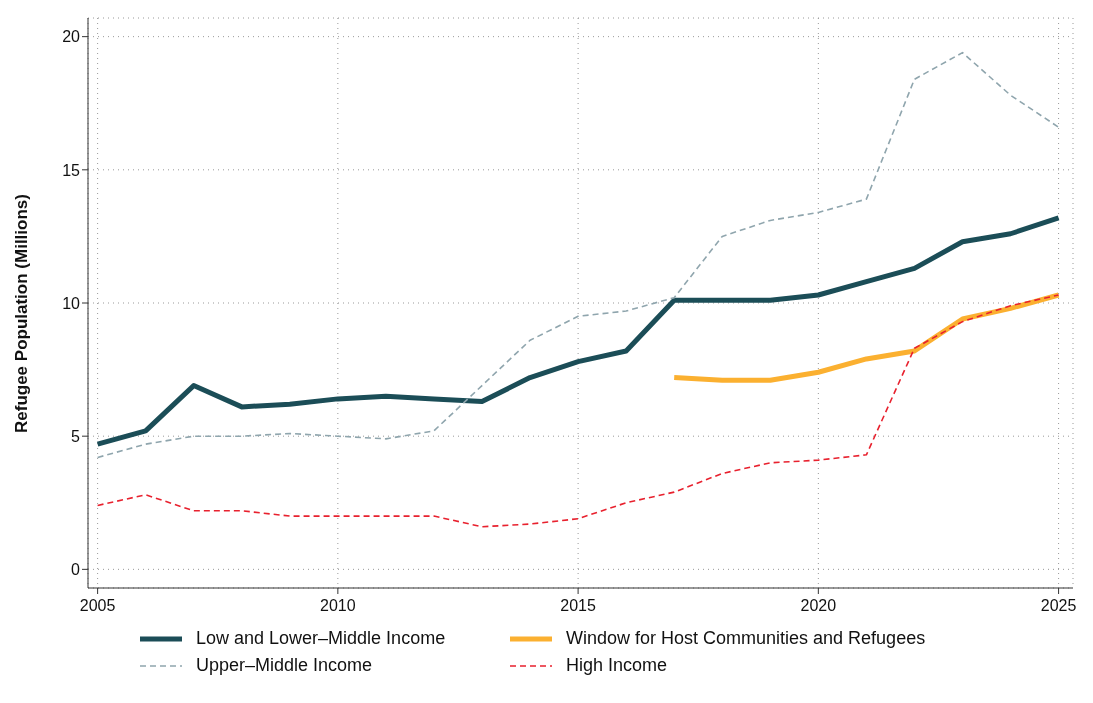 This screenshot has height=703, width=1093. What do you see at coordinates (76, 570) in the screenshot?
I see `y-tick-label: 0` at bounding box center [76, 570].